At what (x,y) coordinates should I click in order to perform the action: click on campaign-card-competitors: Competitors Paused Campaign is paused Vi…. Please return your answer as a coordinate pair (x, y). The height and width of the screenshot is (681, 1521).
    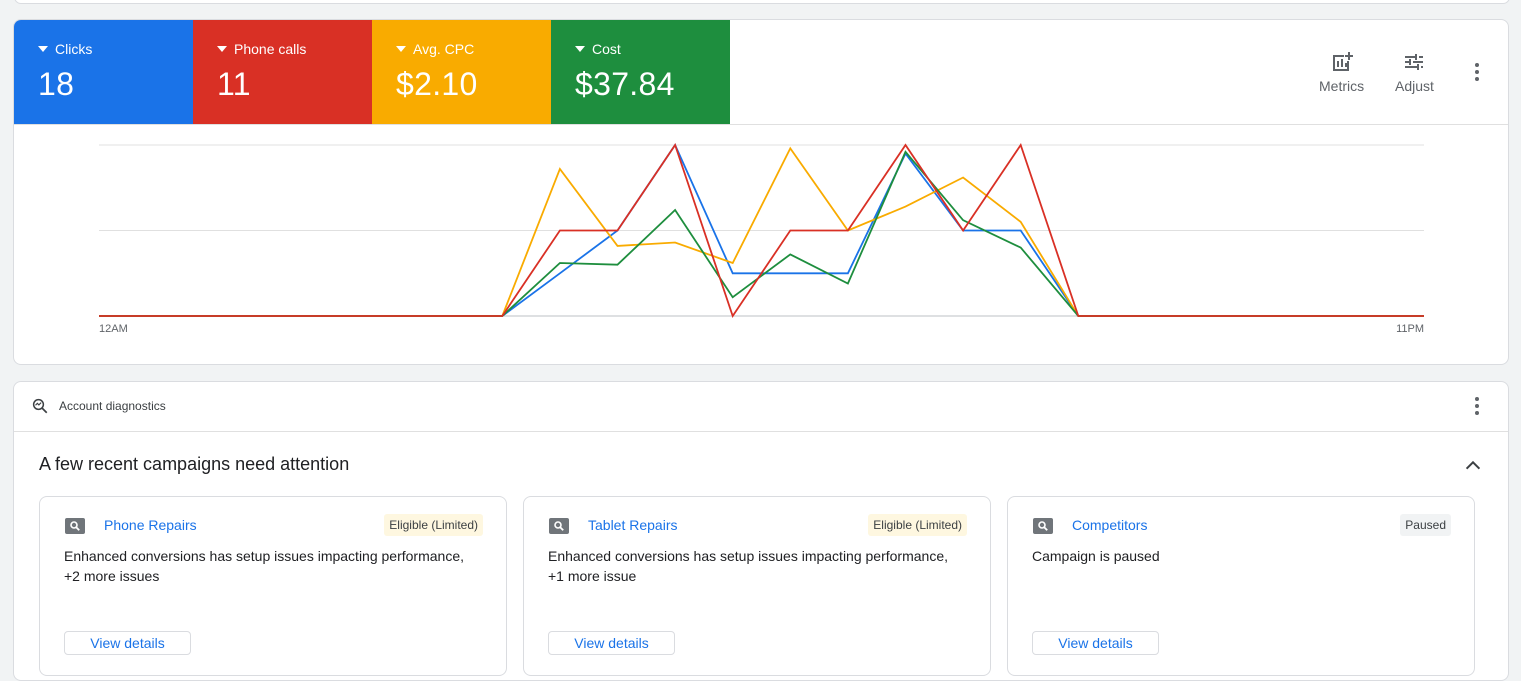
    Looking at the image, I should click on (1241, 586).